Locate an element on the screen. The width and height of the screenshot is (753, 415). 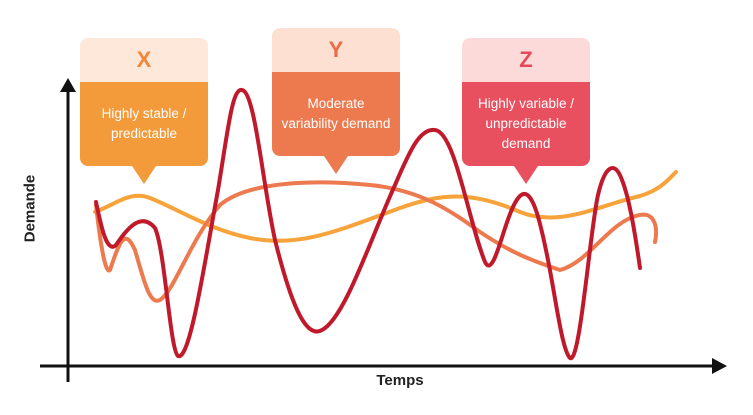
callout-y-pointer is located at coordinates (336, 165).